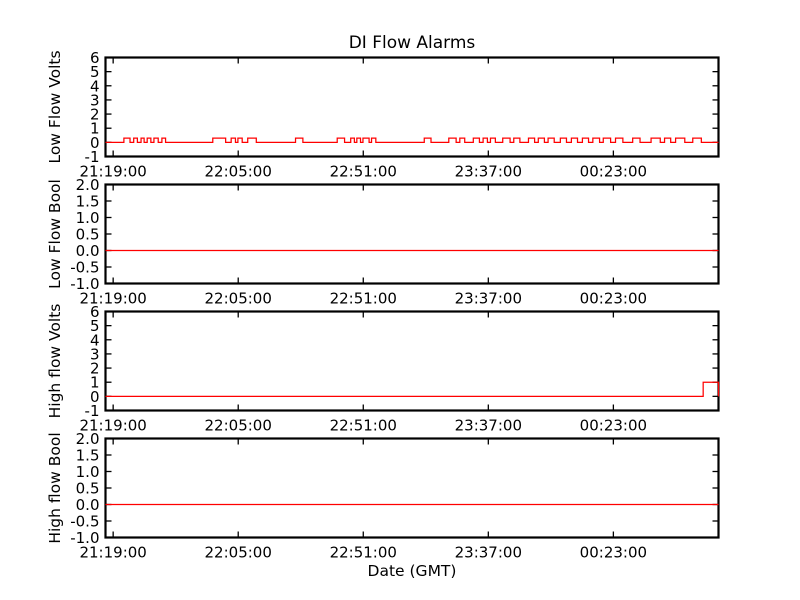 The image size is (800, 600). Describe the element at coordinates (55, 361) in the screenshot. I see `y-axis-label: High flow Volts` at that location.